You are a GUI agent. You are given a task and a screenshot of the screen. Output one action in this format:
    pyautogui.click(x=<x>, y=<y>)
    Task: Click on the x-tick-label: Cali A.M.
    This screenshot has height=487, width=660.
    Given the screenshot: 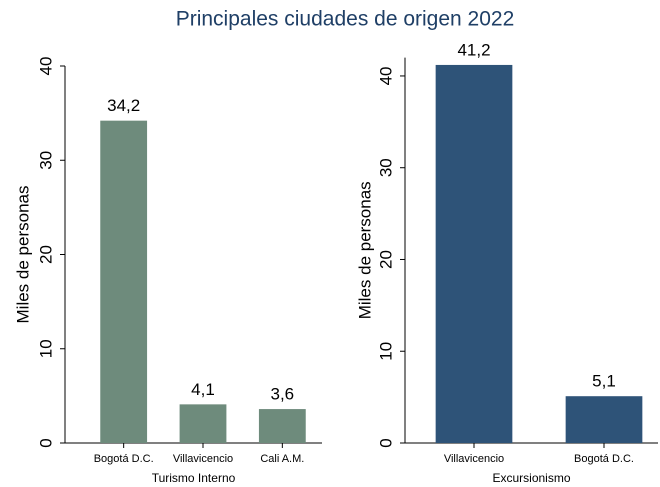 What is the action you would take?
    pyautogui.click(x=282, y=459)
    